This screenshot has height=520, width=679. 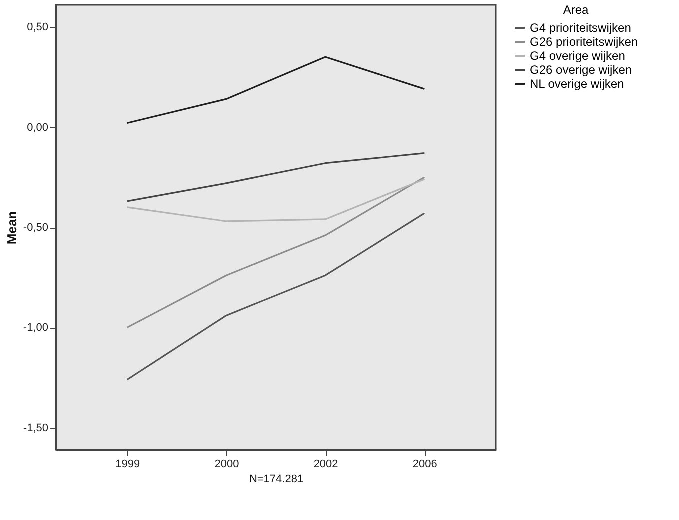 What do you see at coordinates (577, 84) in the screenshot?
I see `legend-label: NL overige wijken` at bounding box center [577, 84].